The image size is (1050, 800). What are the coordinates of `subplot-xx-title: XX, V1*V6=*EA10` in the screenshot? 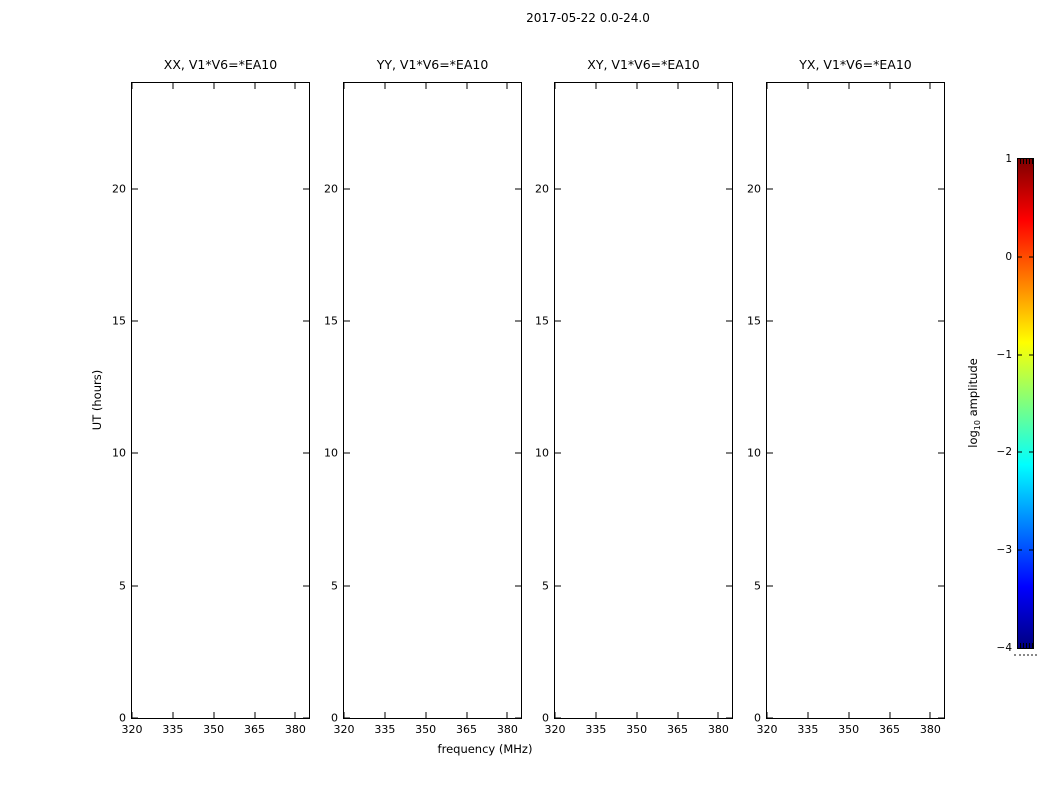 It's located at (220, 64).